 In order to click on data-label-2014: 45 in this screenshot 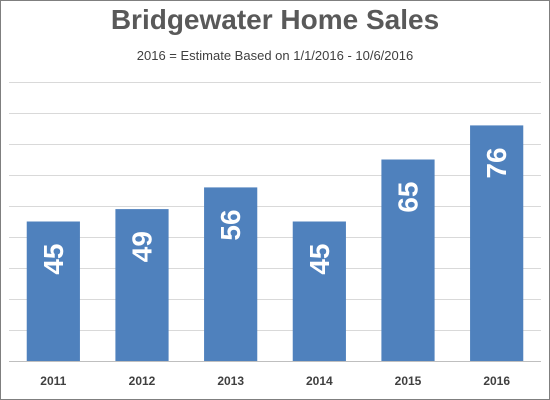, I will do `click(319, 259)`.